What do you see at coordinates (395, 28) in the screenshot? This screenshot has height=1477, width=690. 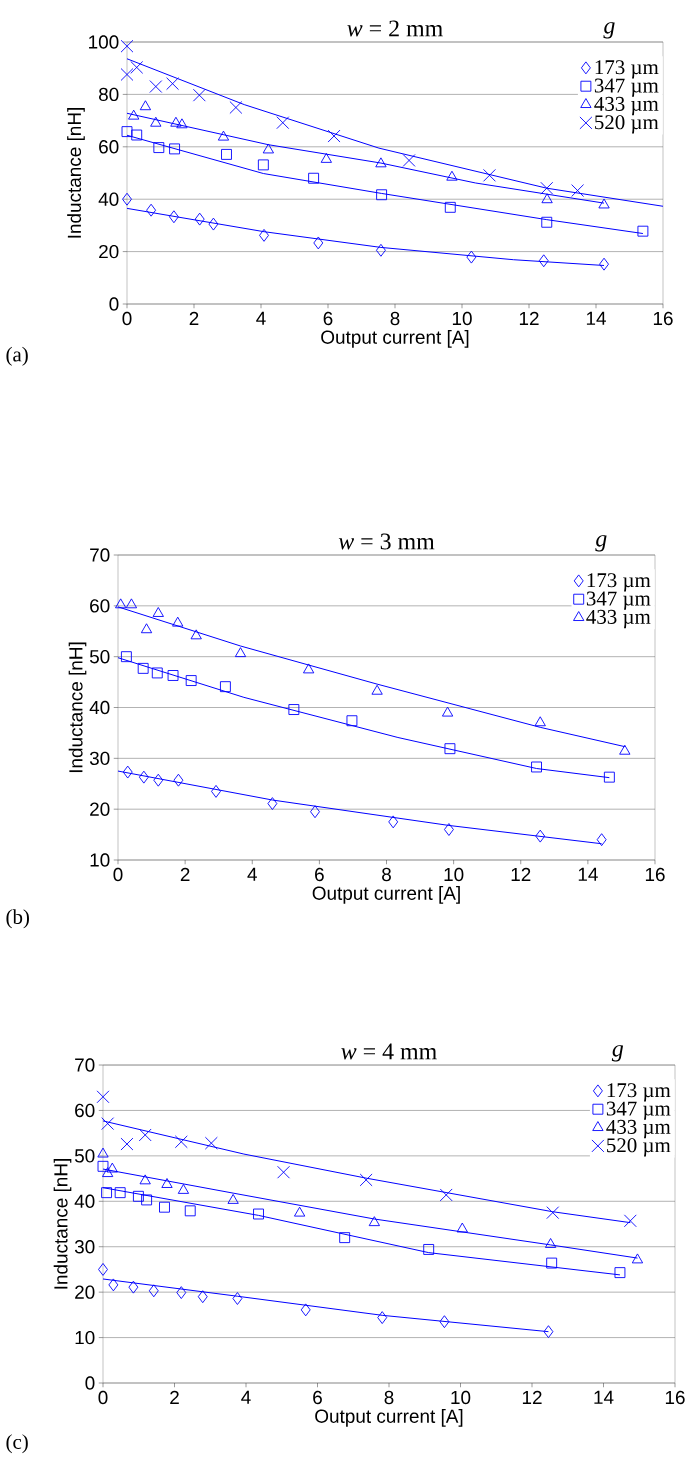 I see `chart-title: w = 2 mm` at bounding box center [395, 28].